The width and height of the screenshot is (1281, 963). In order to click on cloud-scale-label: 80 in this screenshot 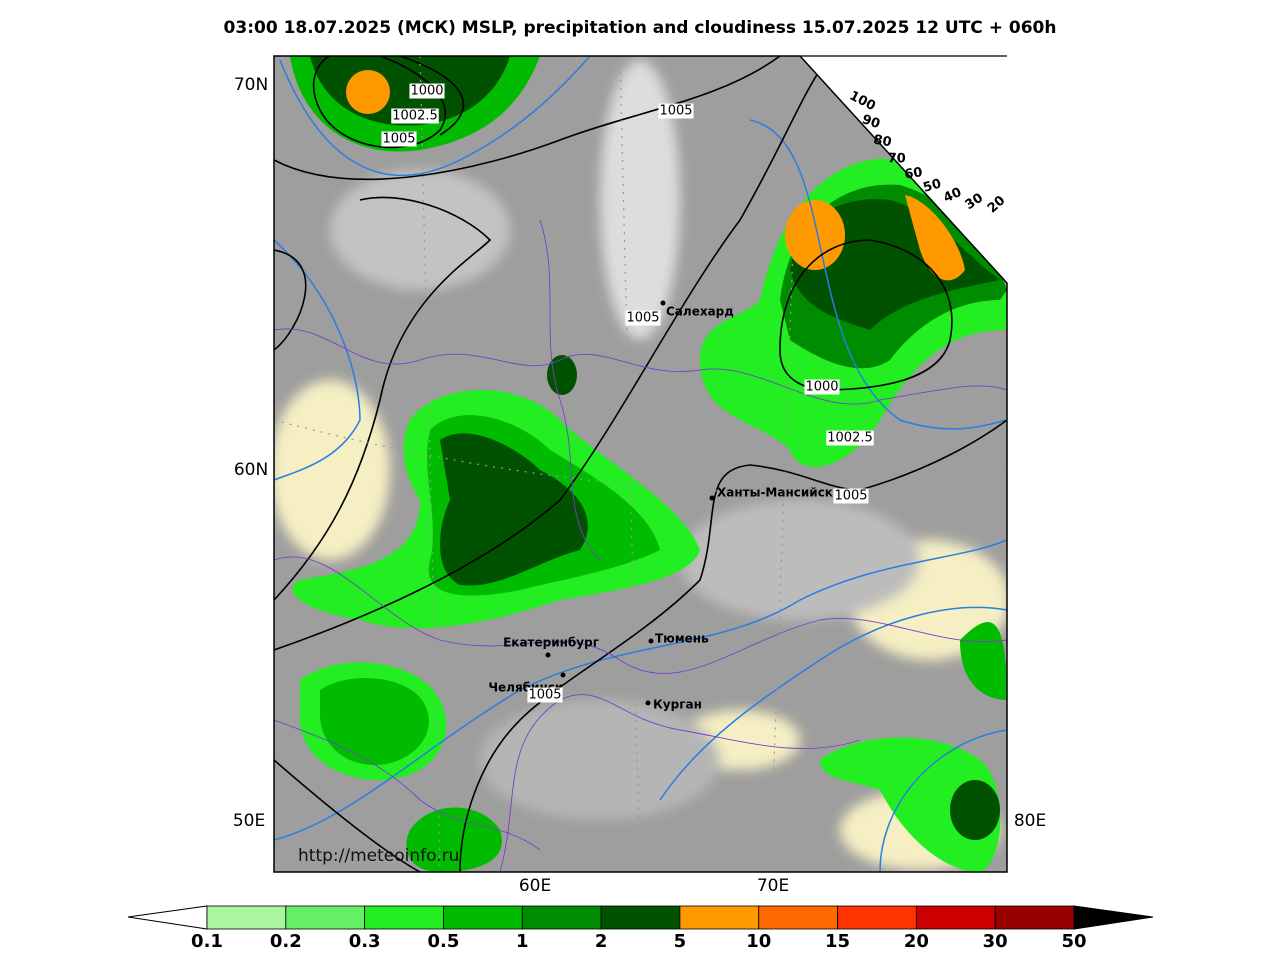, I will do `click(882, 142)`.